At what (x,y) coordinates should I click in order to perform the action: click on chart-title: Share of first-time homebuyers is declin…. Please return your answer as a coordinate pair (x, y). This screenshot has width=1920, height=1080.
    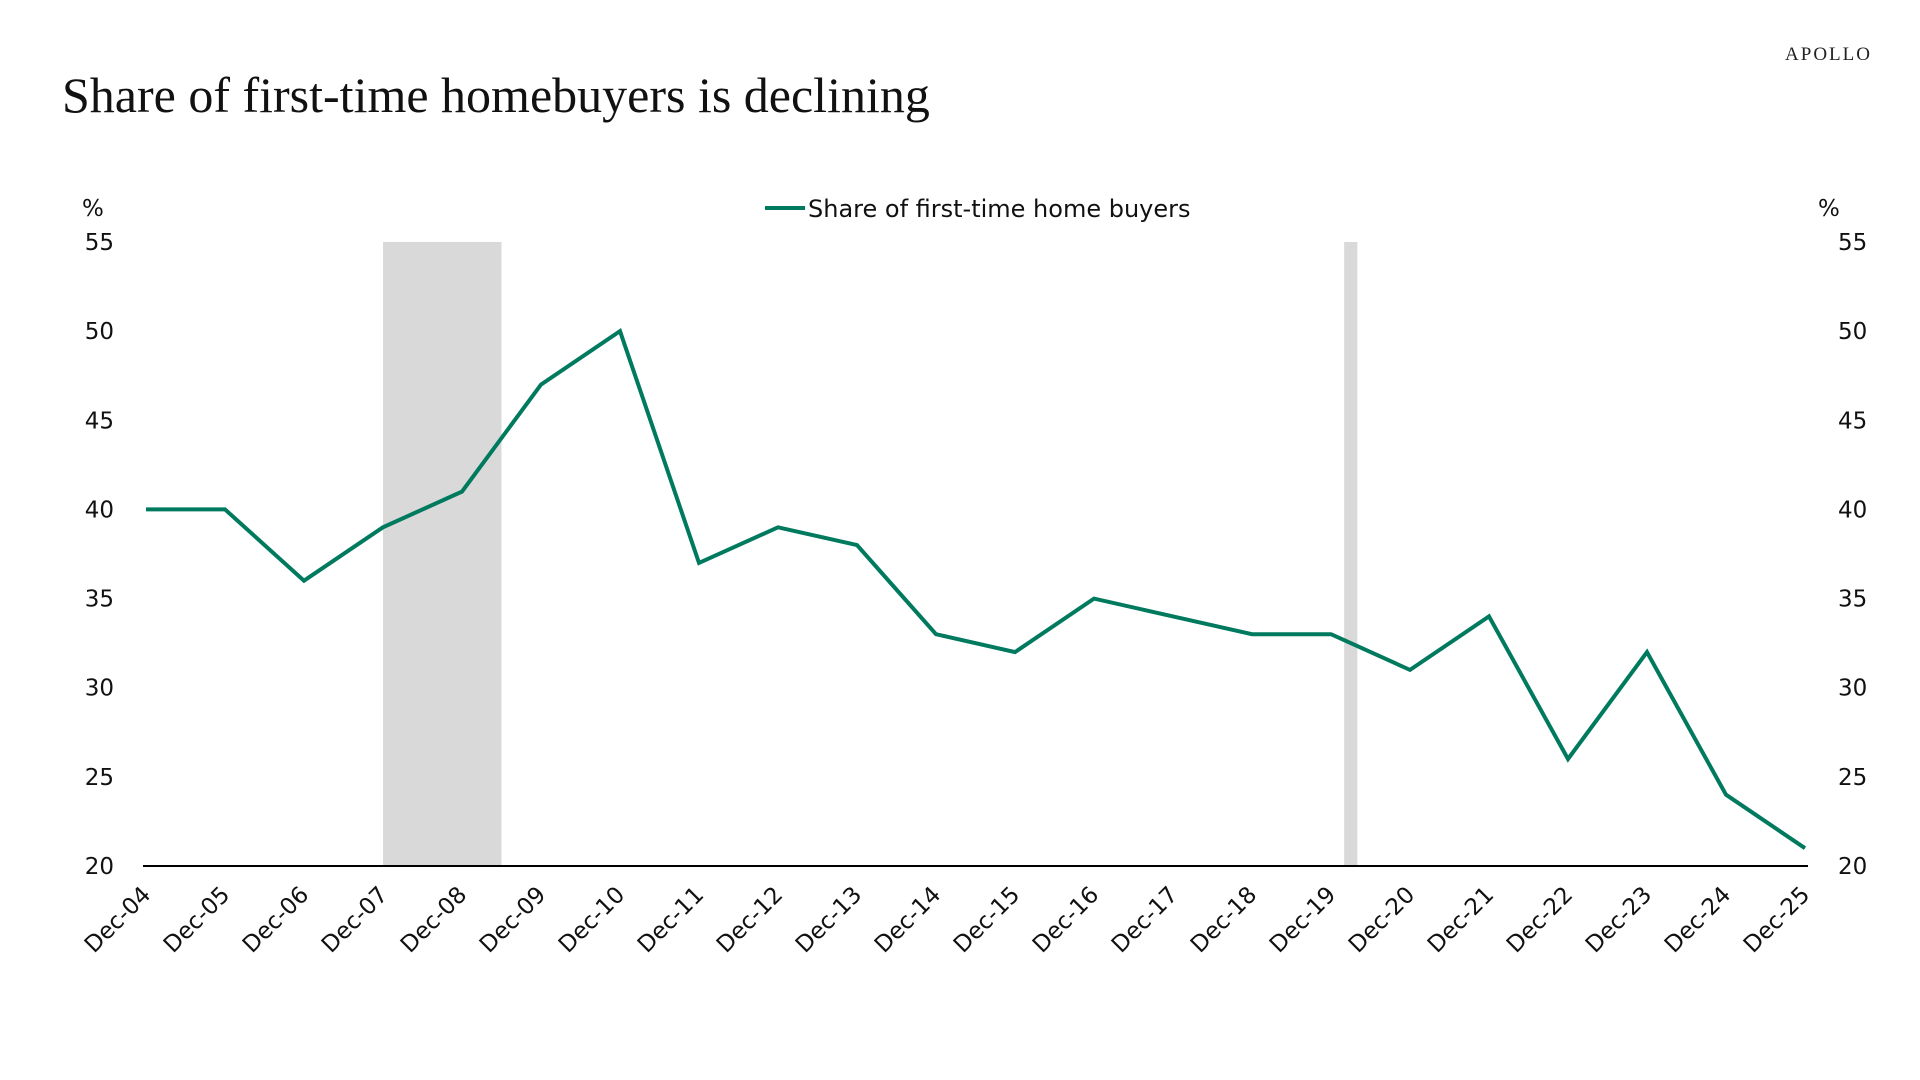
    Looking at the image, I should click on (496, 95).